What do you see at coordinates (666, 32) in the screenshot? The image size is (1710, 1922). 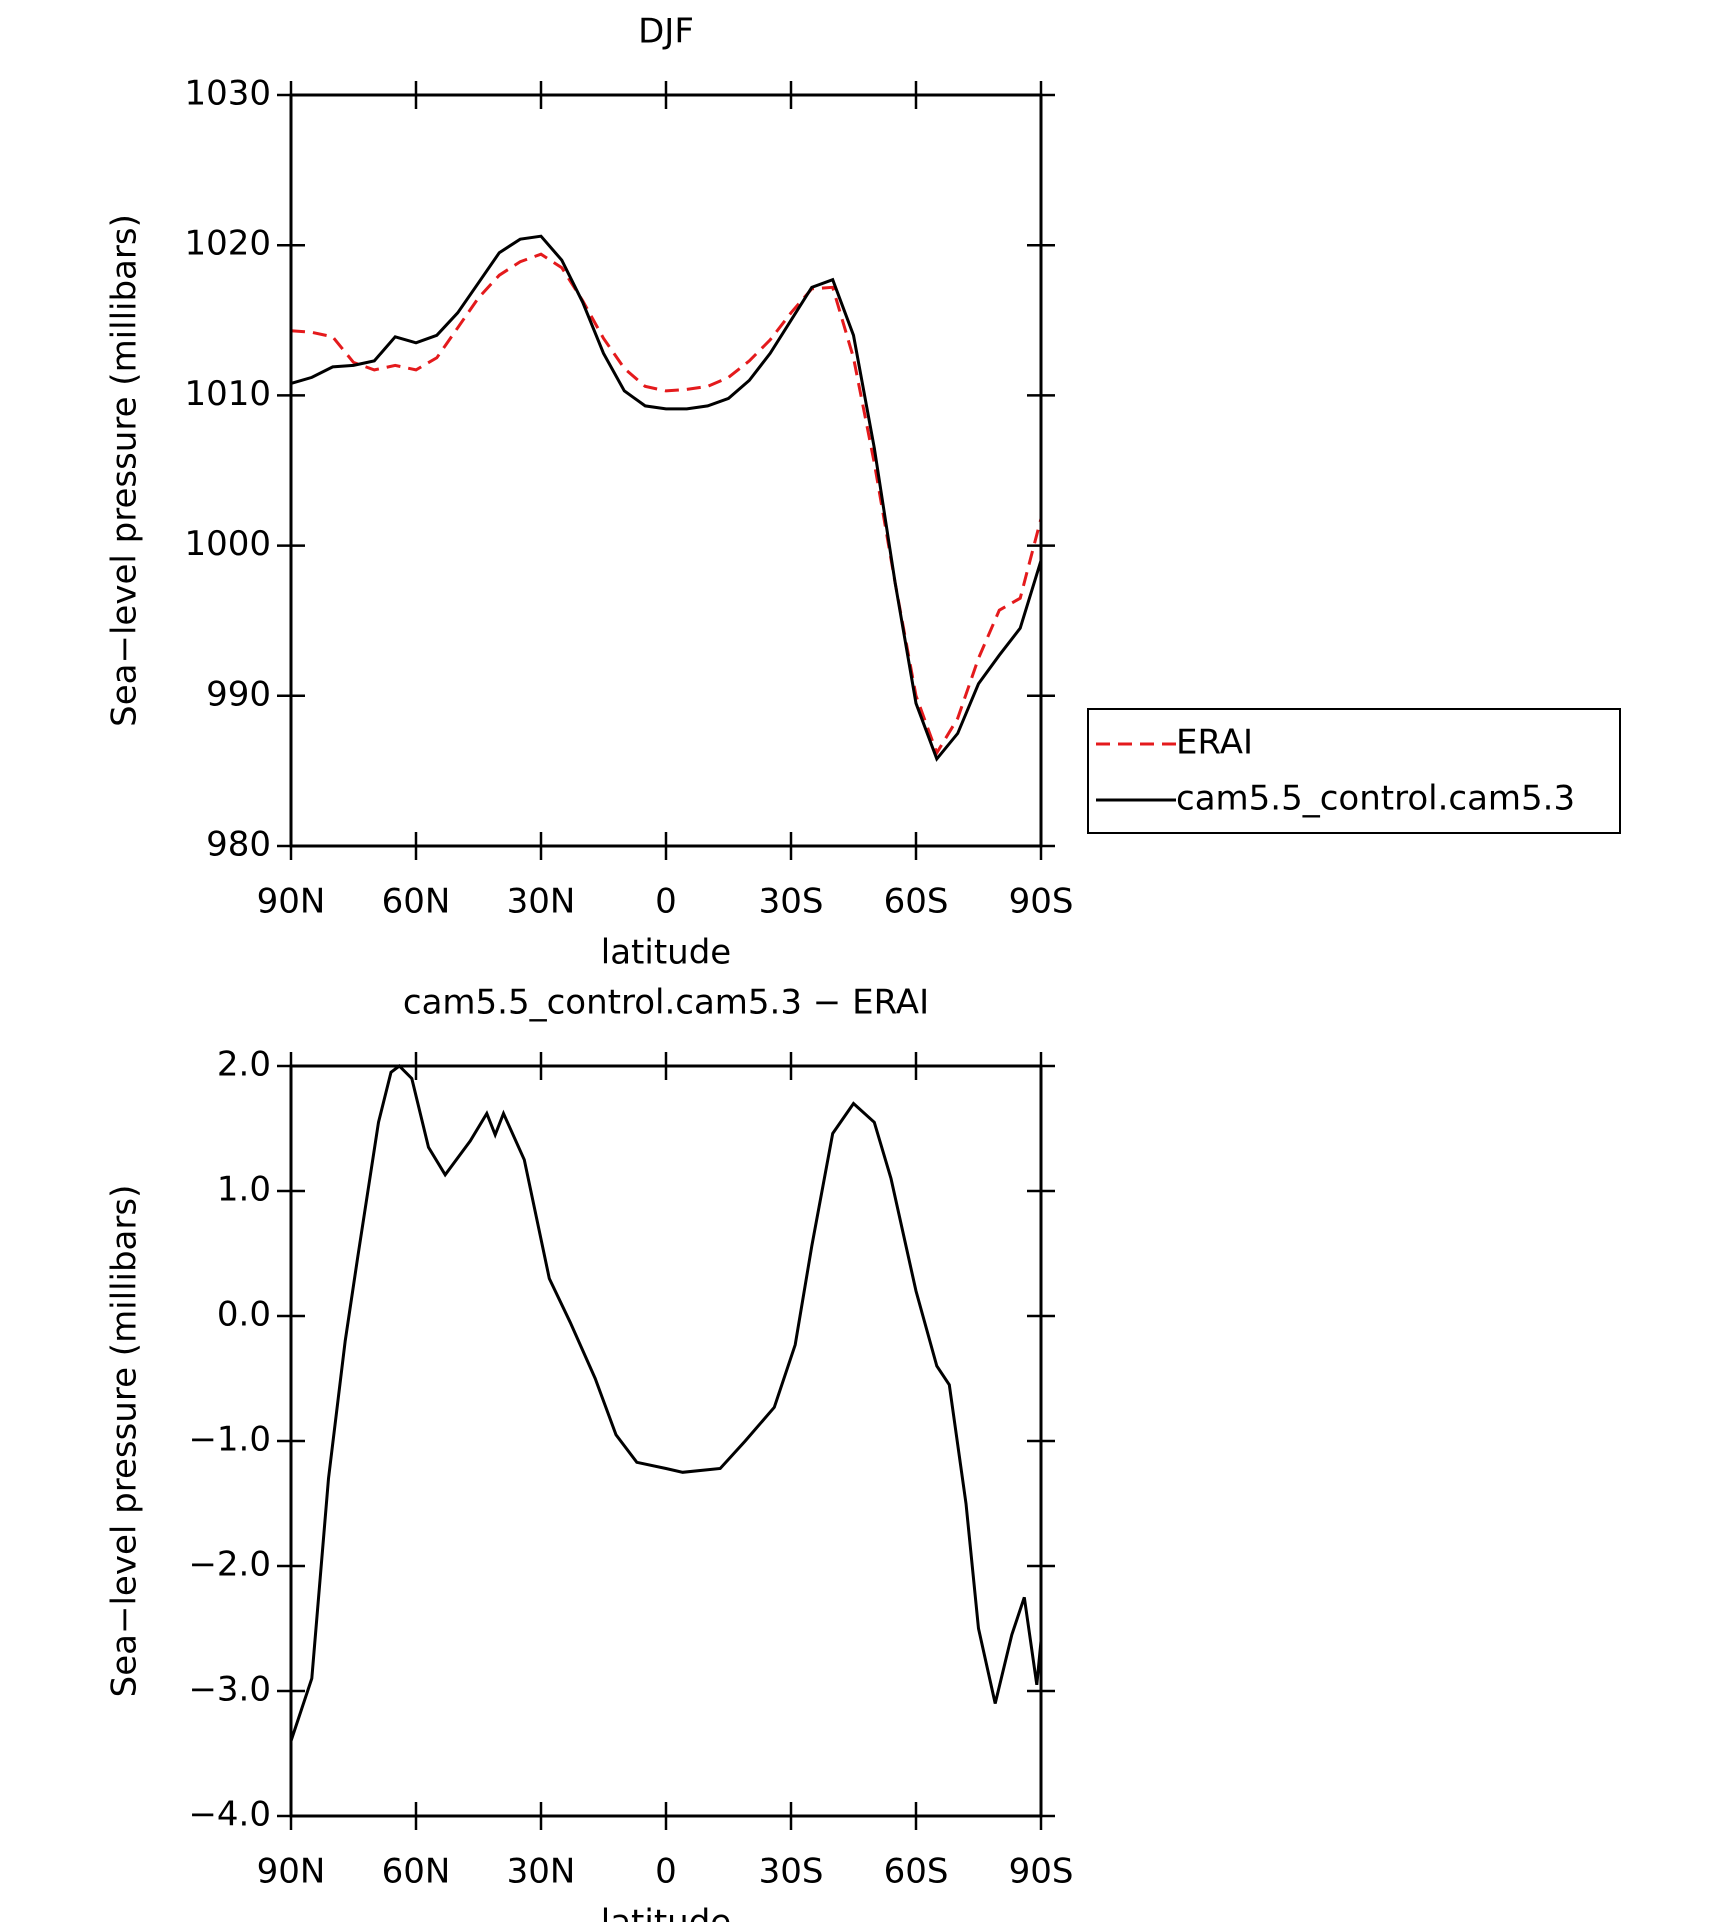 I see `chart-title: DJF` at bounding box center [666, 32].